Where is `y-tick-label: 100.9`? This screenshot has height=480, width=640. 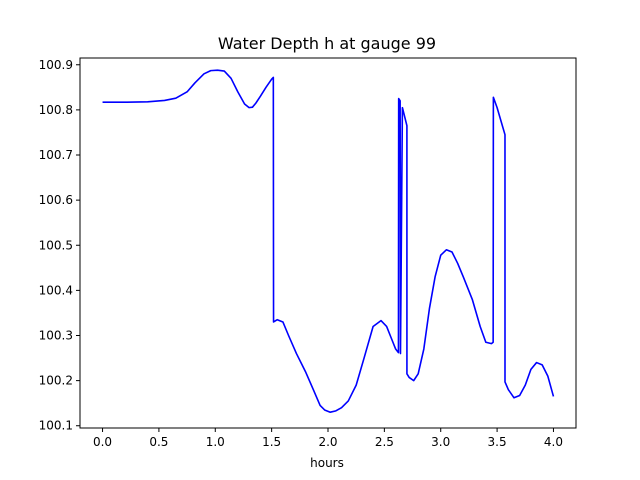 y-tick-label: 100.9 is located at coordinates (56, 65).